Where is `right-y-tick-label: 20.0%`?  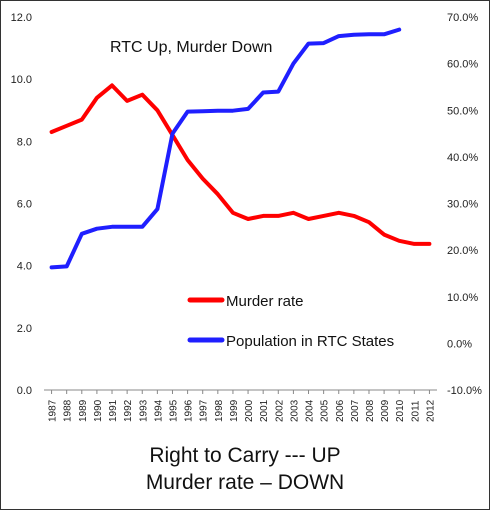
right-y-tick-label: 20.0% is located at coordinates (462, 251).